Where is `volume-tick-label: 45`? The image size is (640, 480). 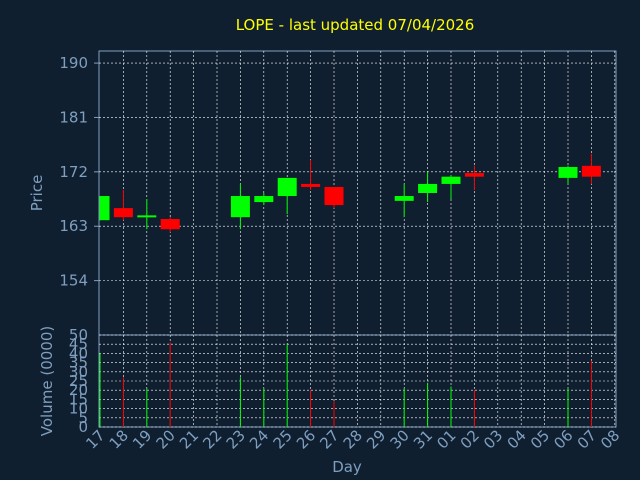
volume-tick-label: 45 is located at coordinates (78, 344).